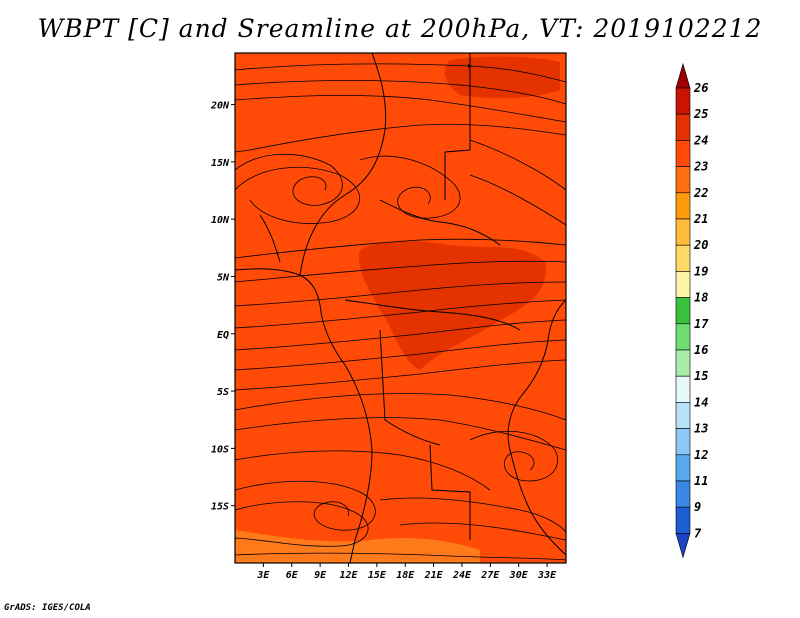 This screenshot has width=800, height=618. I want to click on lat-tick-label: 15S, so click(220, 507).